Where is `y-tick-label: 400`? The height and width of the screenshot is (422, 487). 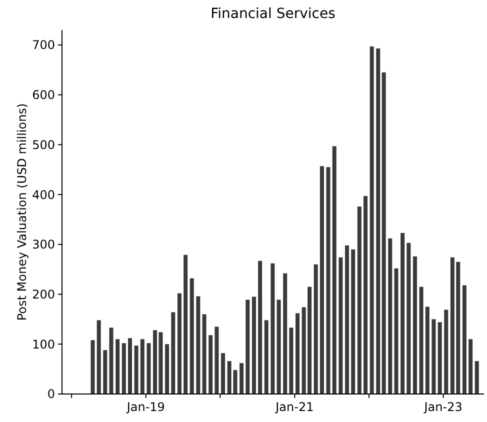
y-tick-label: 400 is located at coordinates (43, 195).